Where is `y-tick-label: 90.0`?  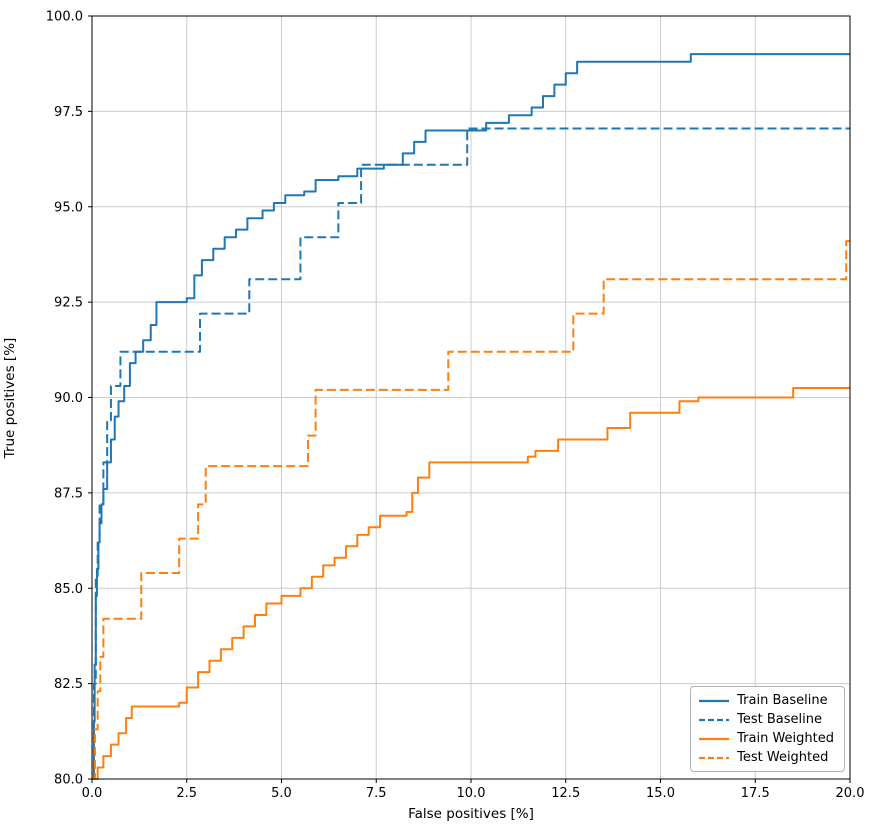 y-tick-label: 90.0 is located at coordinates (68, 398).